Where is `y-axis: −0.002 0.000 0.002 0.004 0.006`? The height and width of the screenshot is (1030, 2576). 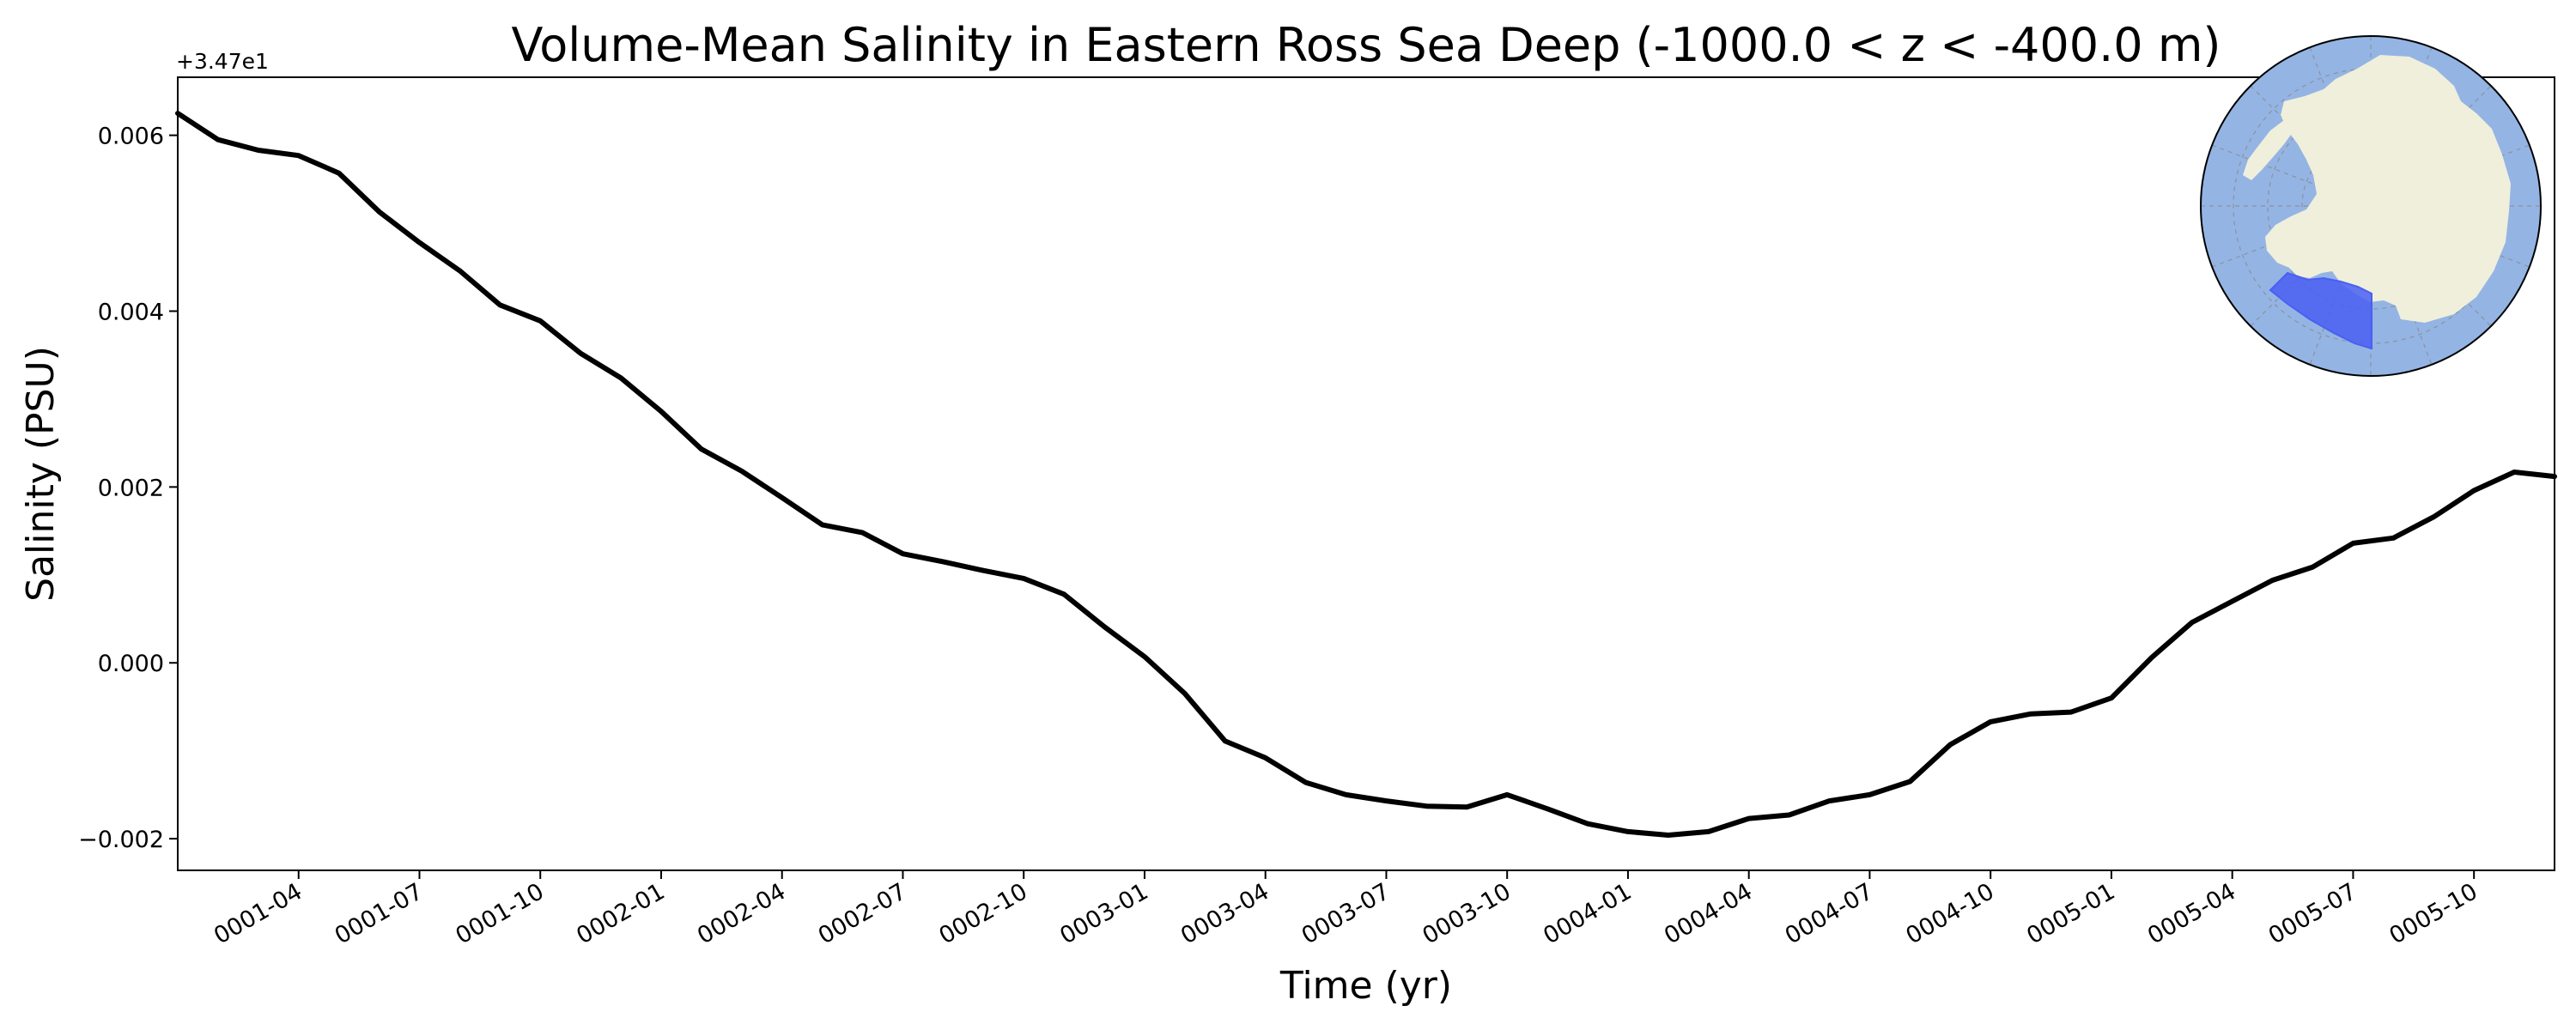 y-axis: −0.002 0.000 0.002 0.004 0.006 is located at coordinates (128, 488).